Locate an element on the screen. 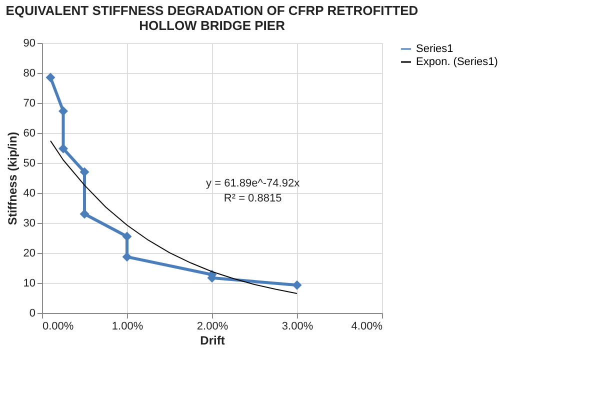  annotation: y = 61.89e^-74.92x is located at coordinates (253, 183).